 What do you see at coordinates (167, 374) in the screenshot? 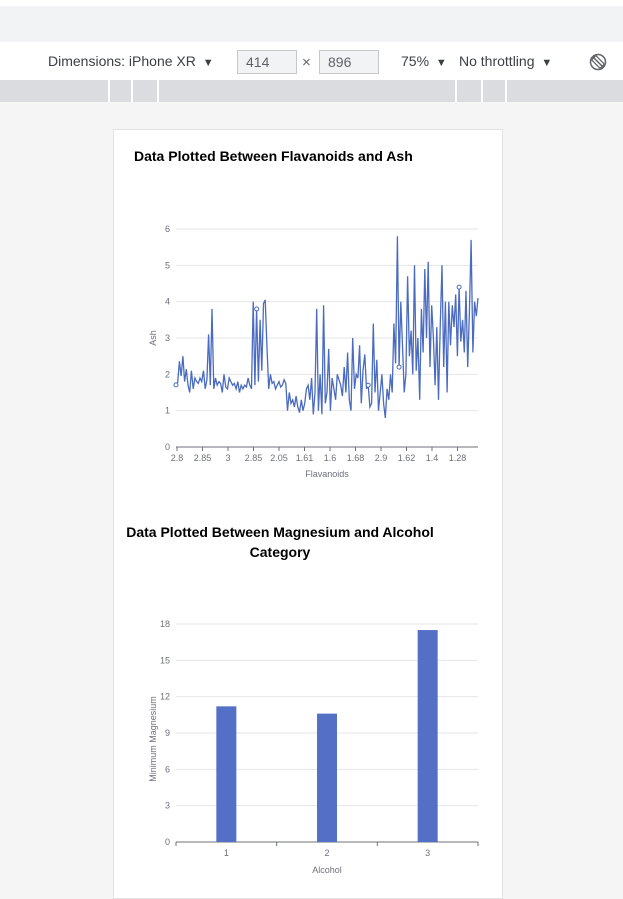
I see `y-tick-label: 2` at bounding box center [167, 374].